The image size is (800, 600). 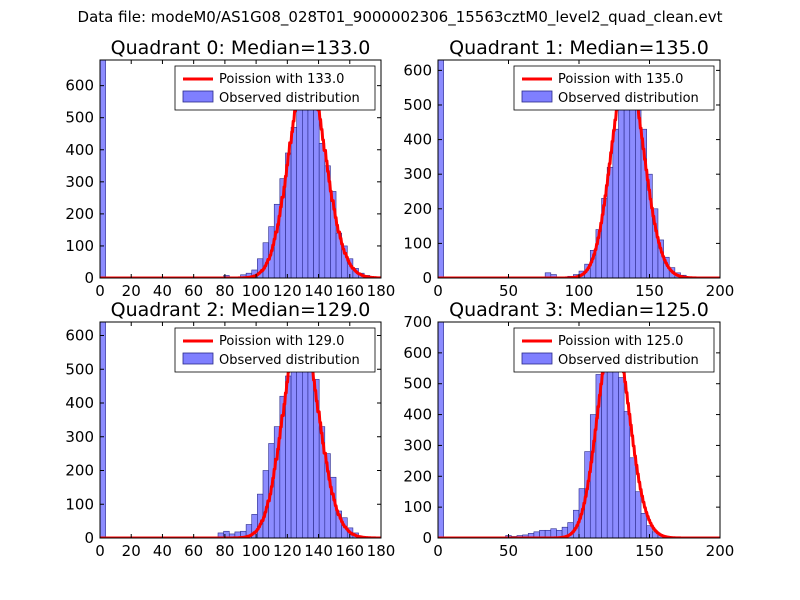 I want to click on y-tick-label: 700, so click(x=417, y=322).